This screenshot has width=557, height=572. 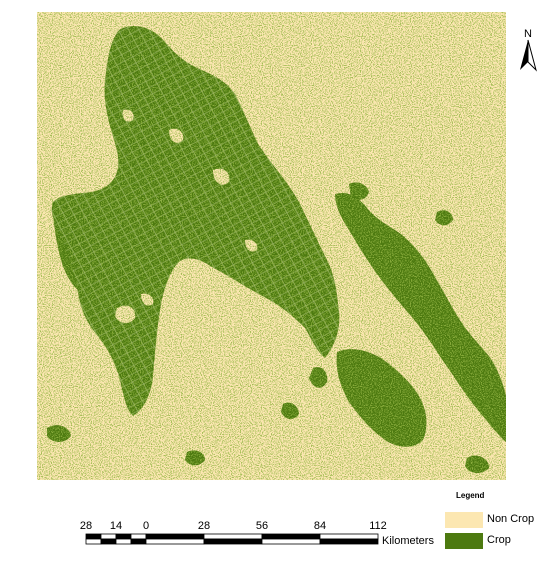 I want to click on legend-item-non-crop: Non Crop, so click(x=501, y=520).